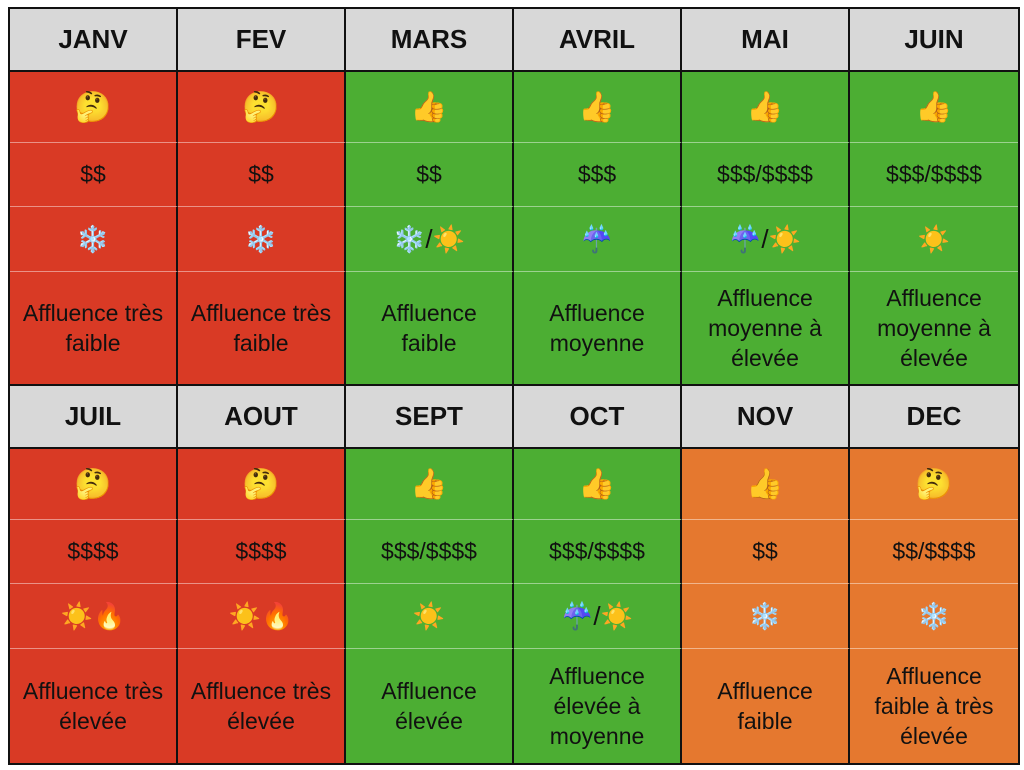 This screenshot has height=770, width=1024. What do you see at coordinates (598, 417) in the screenshot?
I see `month-header: OCT` at bounding box center [598, 417].